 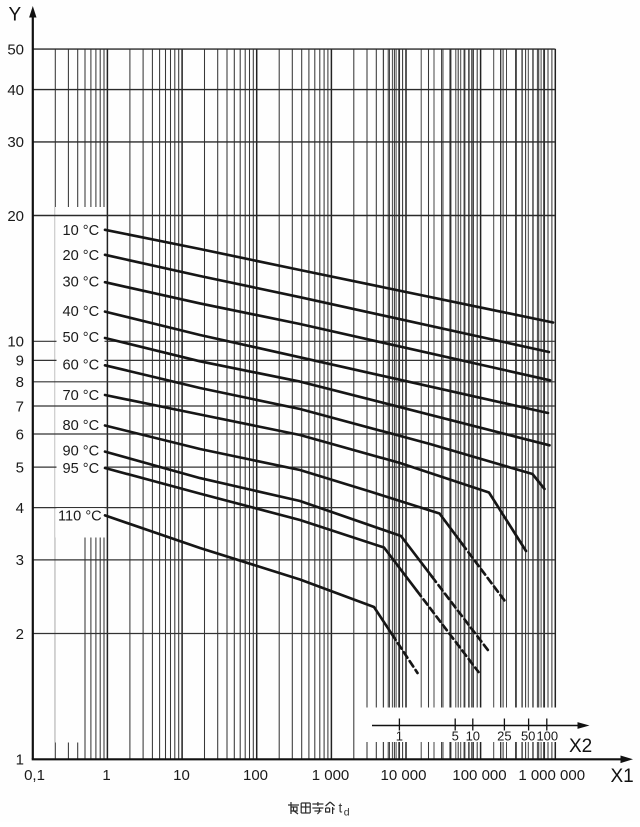 I want to click on svg-text: 30 °C, so click(x=81, y=282).